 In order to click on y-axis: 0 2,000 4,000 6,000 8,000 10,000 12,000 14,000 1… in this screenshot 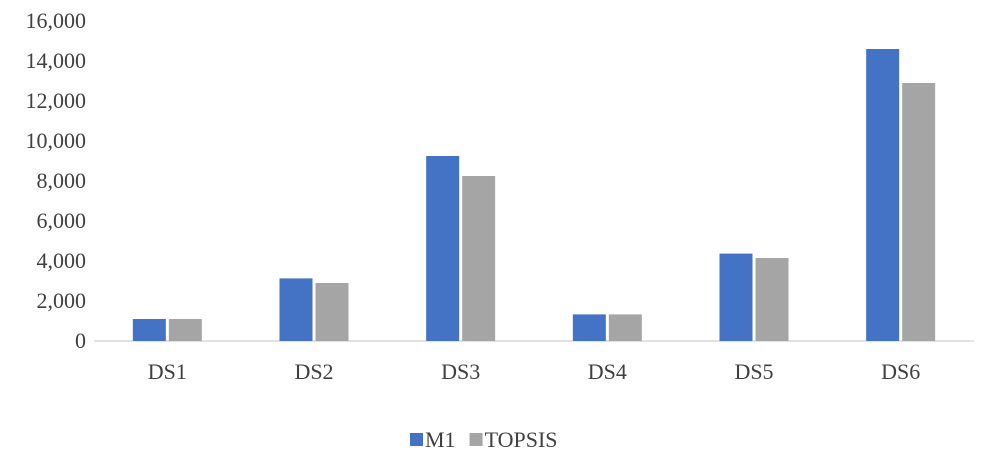, I will do `click(56, 180)`.